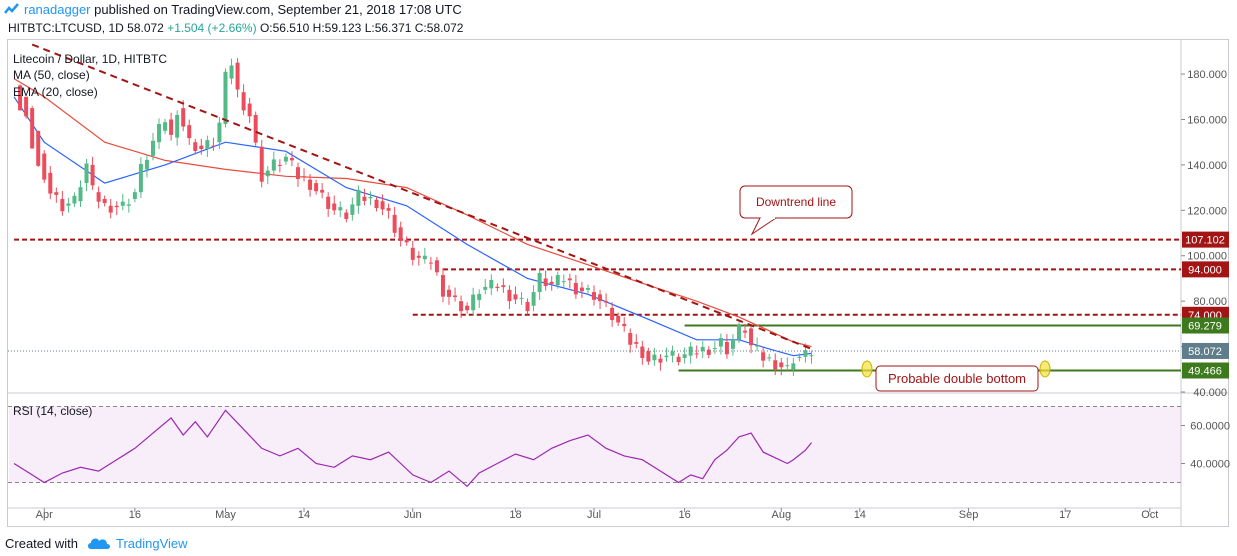 The width and height of the screenshot is (1237, 556). What do you see at coordinates (1205, 352) in the screenshot?
I see `last-price-label: 58.072` at bounding box center [1205, 352].